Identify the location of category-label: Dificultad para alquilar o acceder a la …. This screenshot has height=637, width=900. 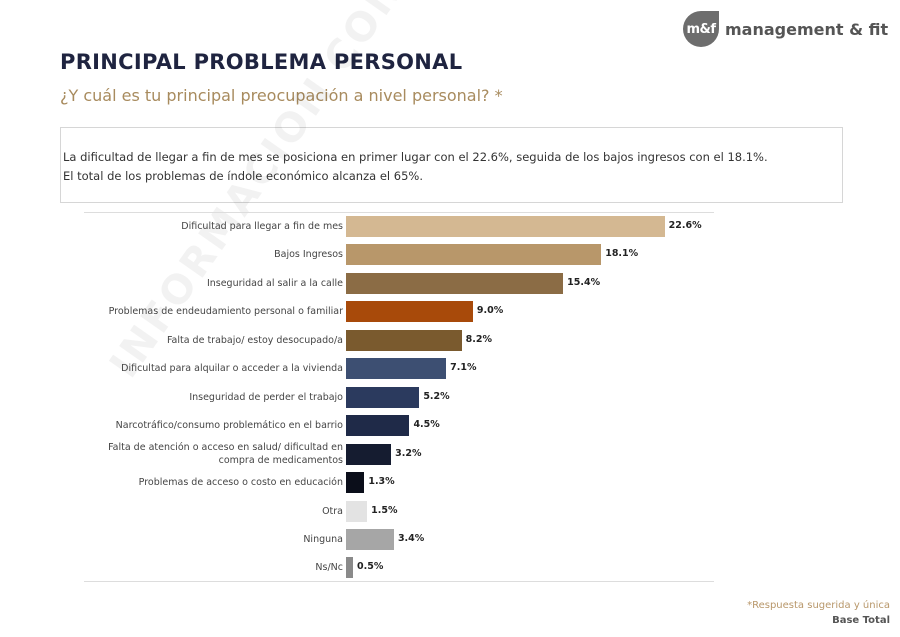
(232, 369).